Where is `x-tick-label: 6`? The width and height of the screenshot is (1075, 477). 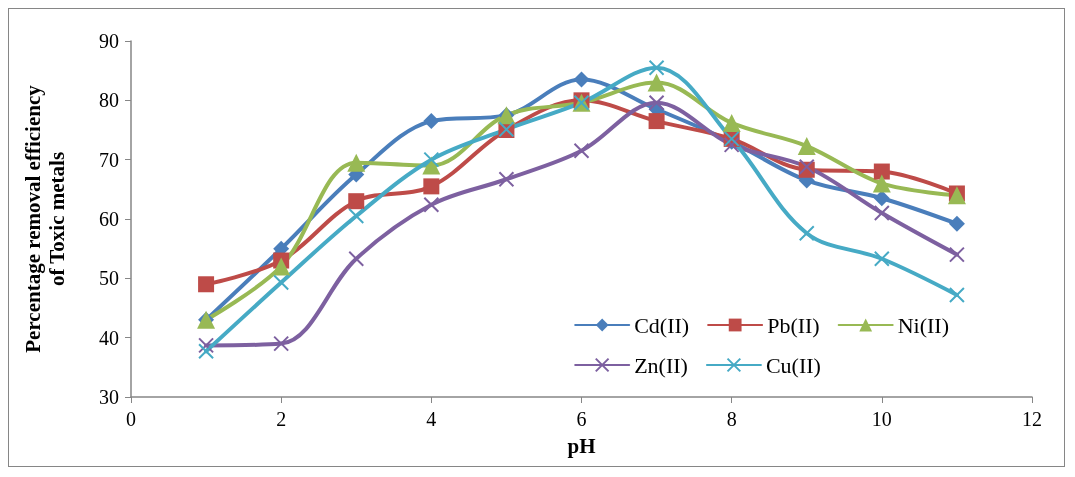
x-tick-label: 6 is located at coordinates (581, 419).